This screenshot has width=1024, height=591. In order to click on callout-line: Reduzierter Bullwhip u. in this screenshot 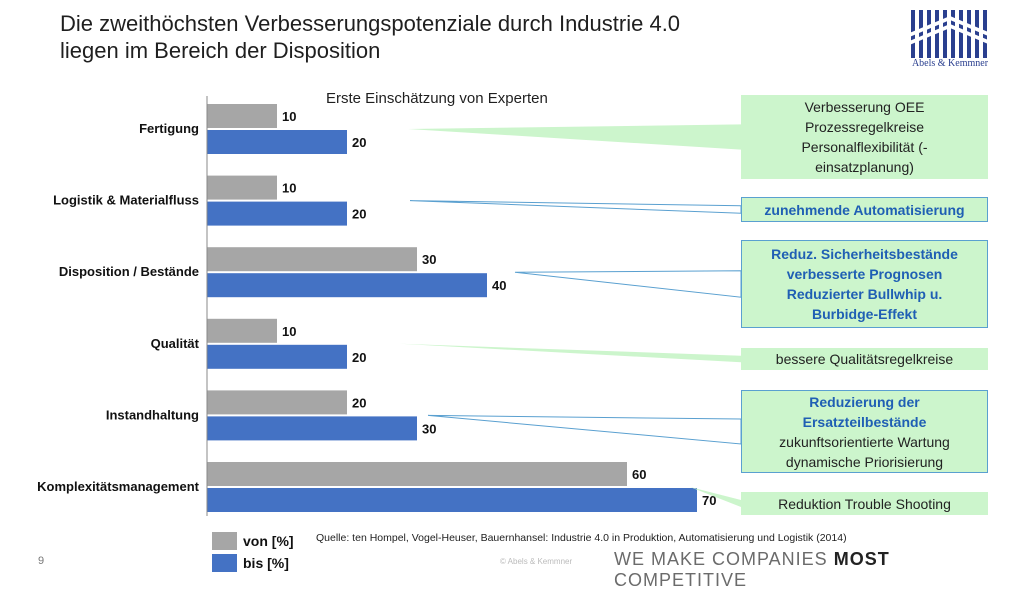, I will do `click(864, 294)`.